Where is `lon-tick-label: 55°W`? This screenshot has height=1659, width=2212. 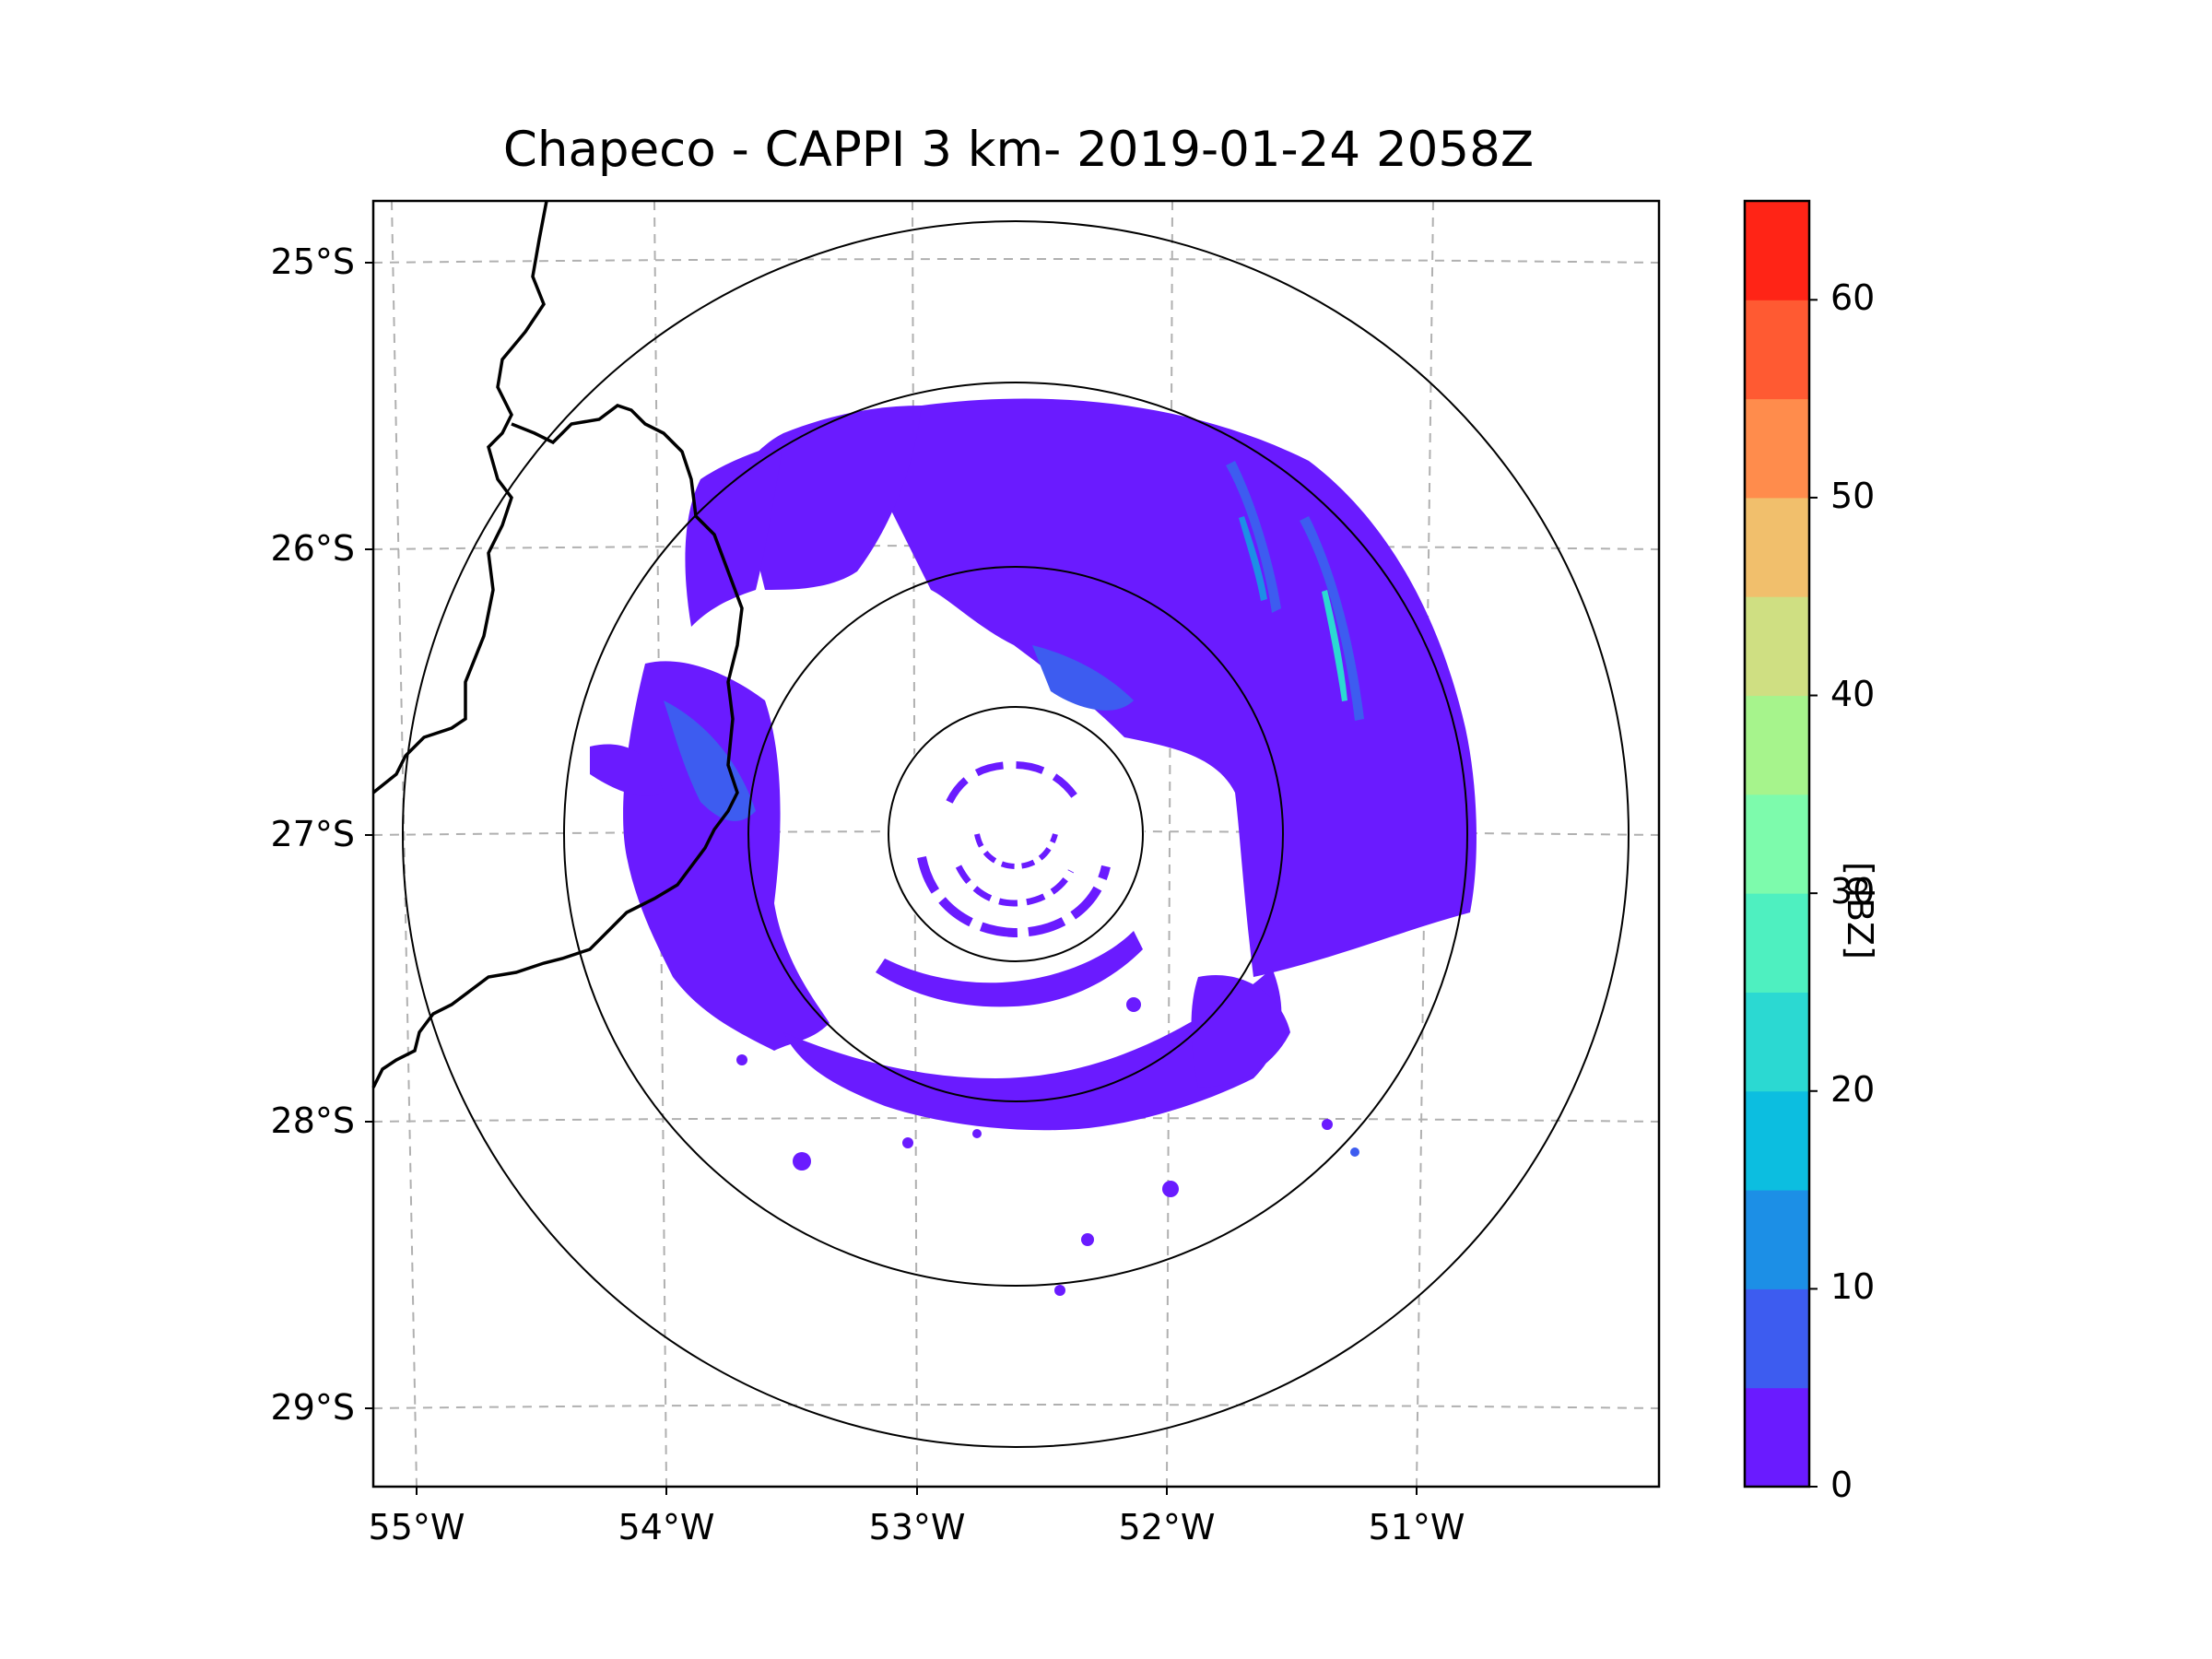 lon-tick-label: 55°W is located at coordinates (416, 1527).